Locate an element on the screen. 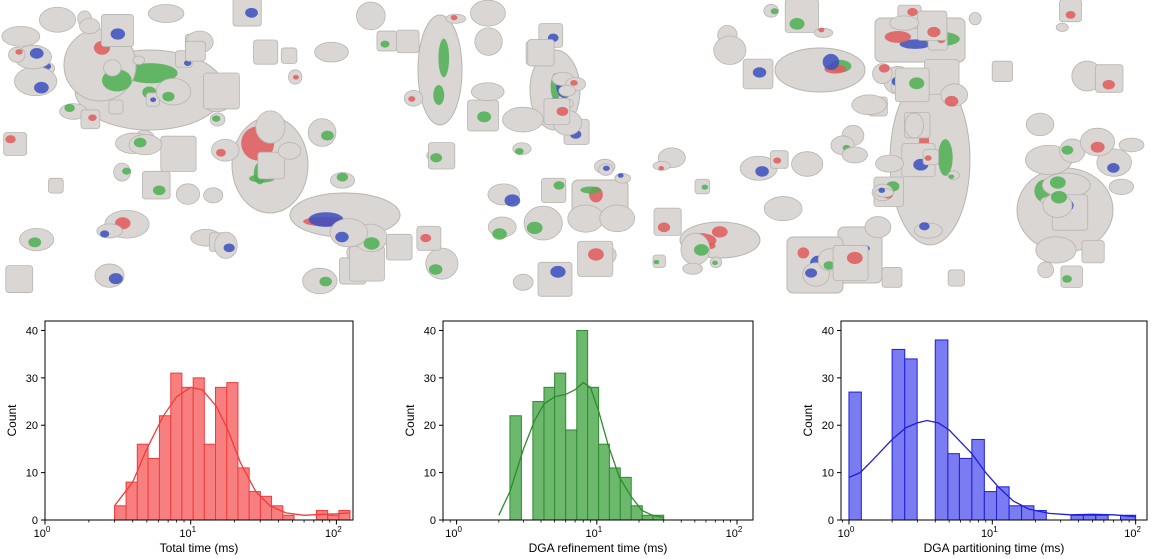 This screenshot has width=1159, height=559. y-tick-label: 20 is located at coordinates (32, 426).